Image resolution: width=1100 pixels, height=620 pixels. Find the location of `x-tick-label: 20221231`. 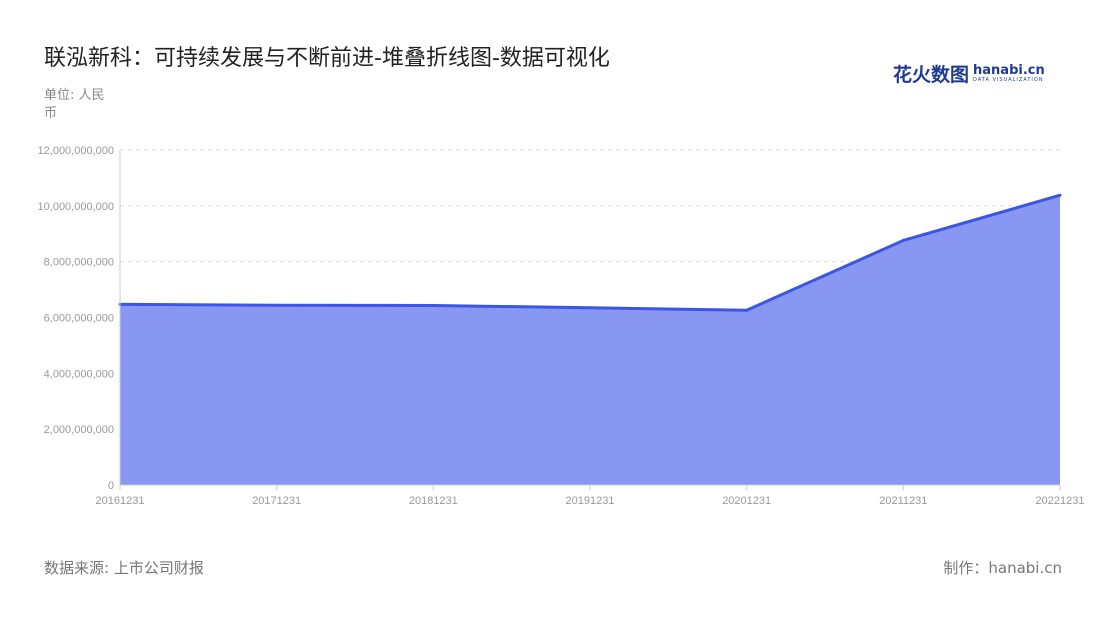

x-tick-label: 20221231 is located at coordinates (1060, 501).